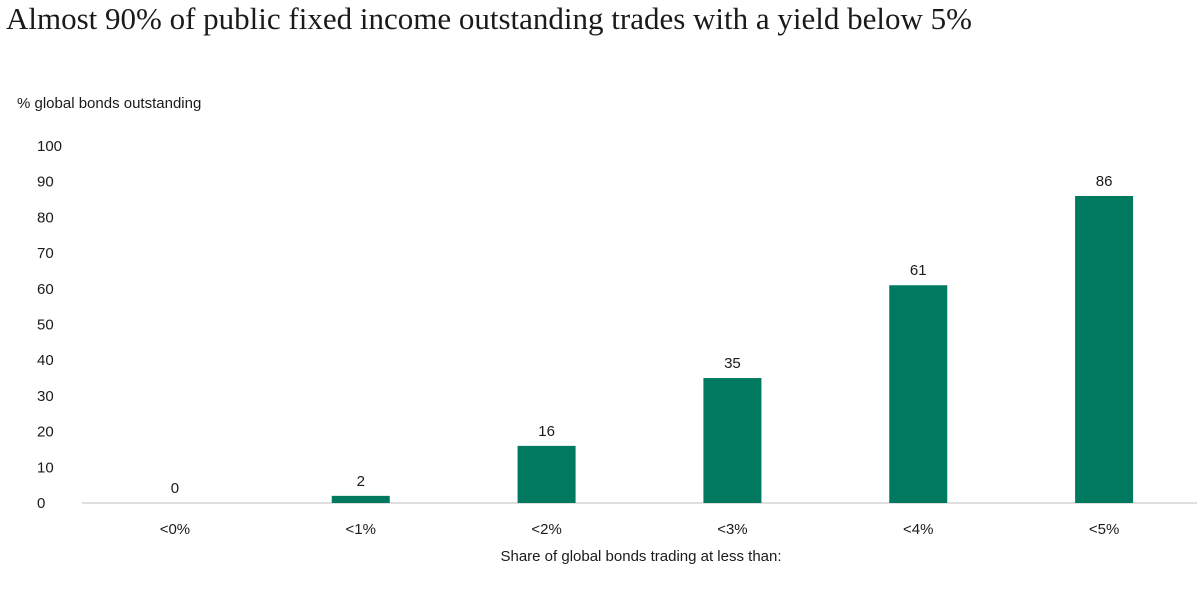 This screenshot has width=1199, height=593. I want to click on y-tick-label: 20, so click(45, 432).